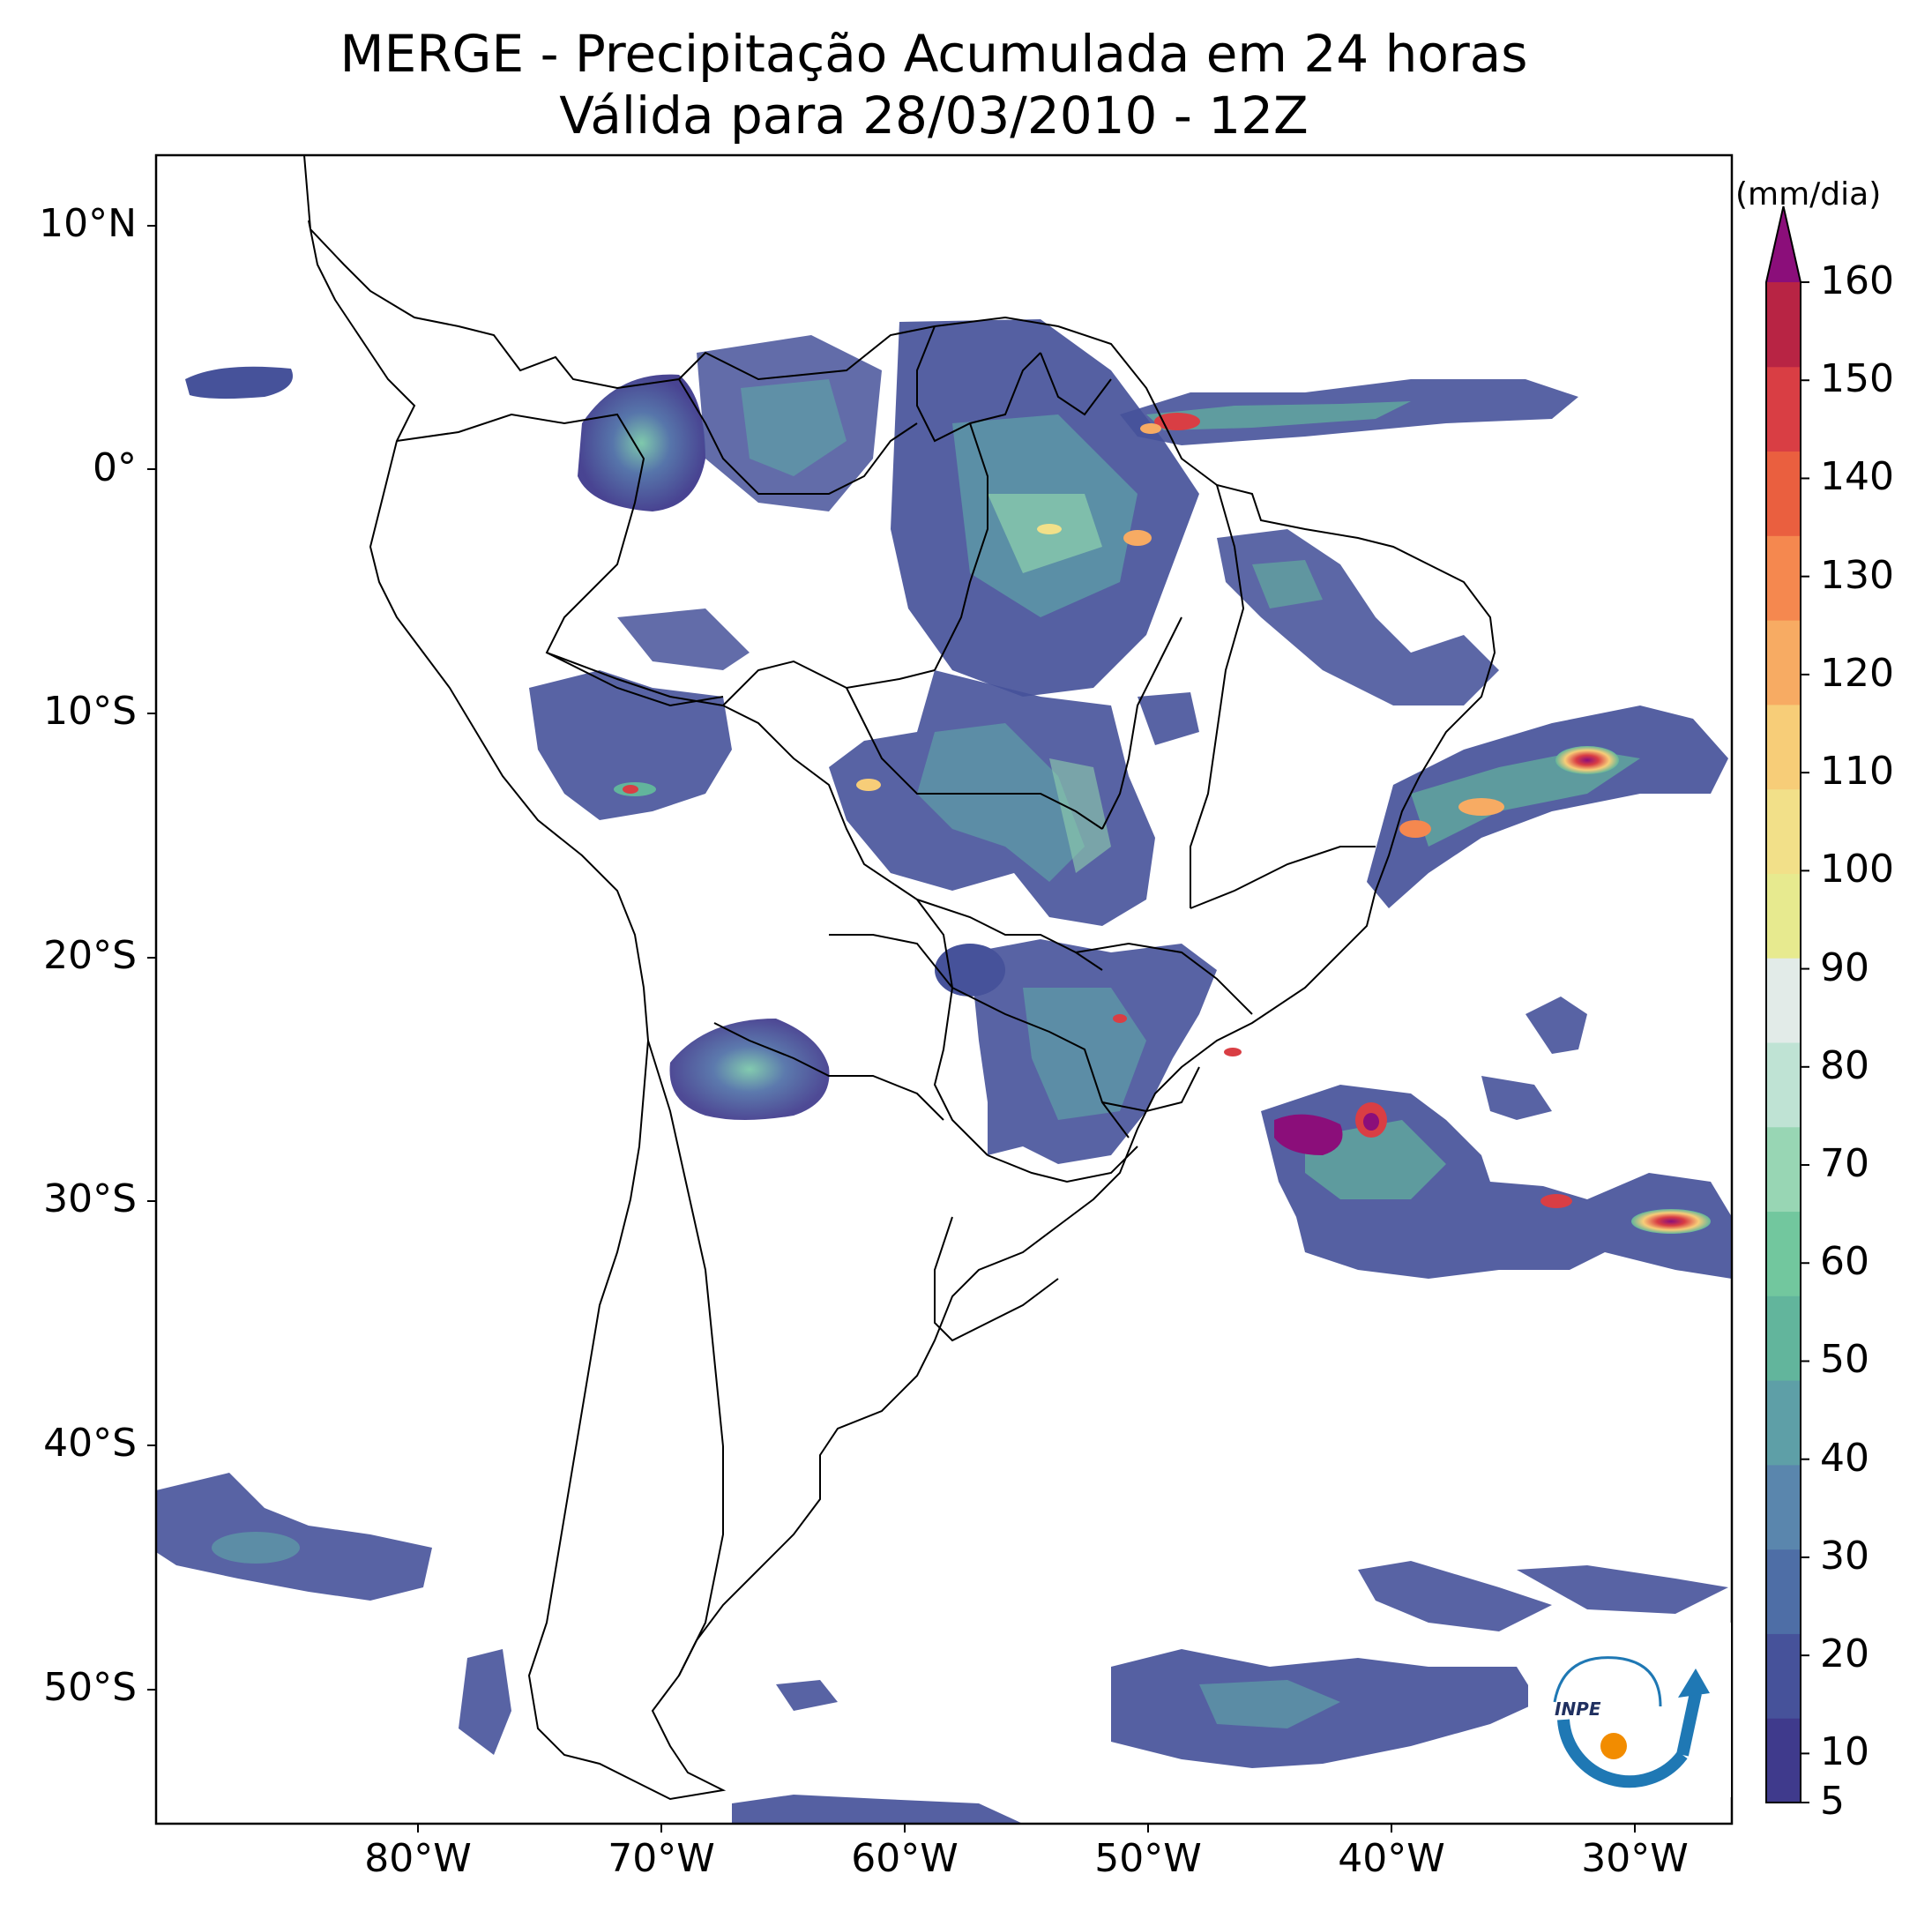 Image resolution: width=1932 pixels, height=1911 pixels. What do you see at coordinates (90, 955) in the screenshot?
I see `lat-label-20s: 20°S` at bounding box center [90, 955].